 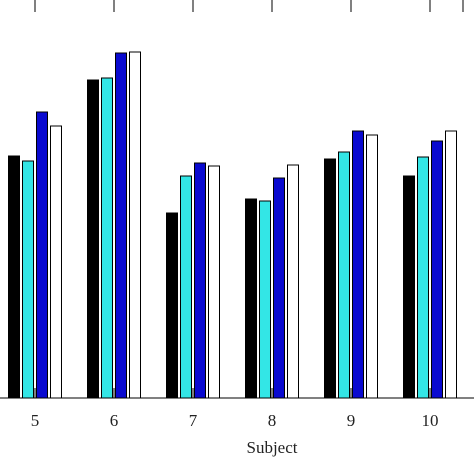 What do you see at coordinates (114, 420) in the screenshot?
I see `x-tick-label: 6` at bounding box center [114, 420].